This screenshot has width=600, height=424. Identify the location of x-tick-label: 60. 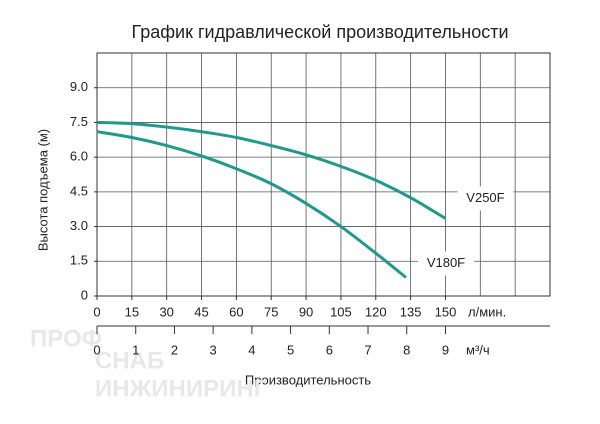
(236, 311).